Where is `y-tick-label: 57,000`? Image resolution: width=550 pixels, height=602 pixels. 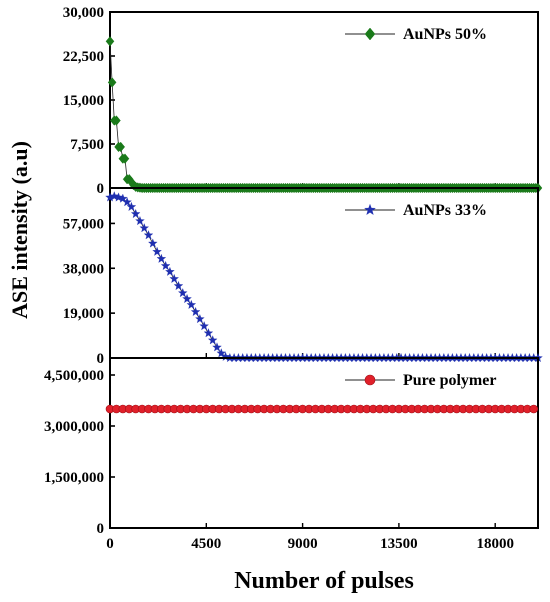 y-tick-label: 57,000 is located at coordinates (83, 224).